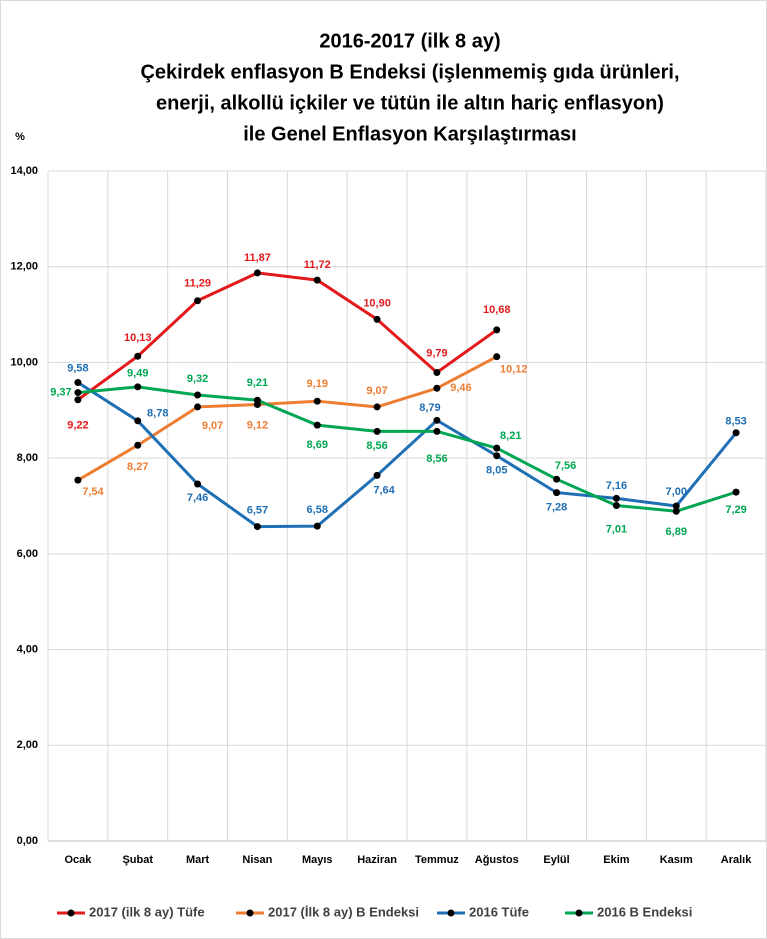 Image resolution: width=767 pixels, height=939 pixels. Describe the element at coordinates (556, 508) in the screenshot. I see `data-label: 7,28` at that location.